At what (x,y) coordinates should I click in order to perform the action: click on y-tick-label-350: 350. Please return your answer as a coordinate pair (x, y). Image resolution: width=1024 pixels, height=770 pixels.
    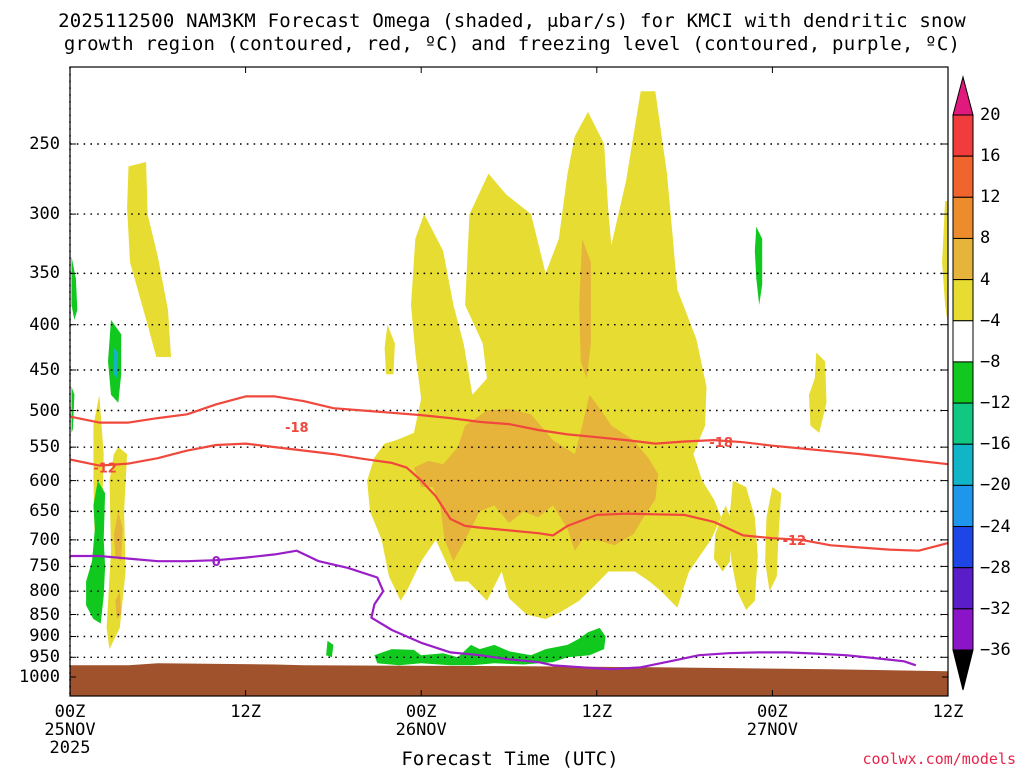
    Looking at the image, I should click on (44, 273).